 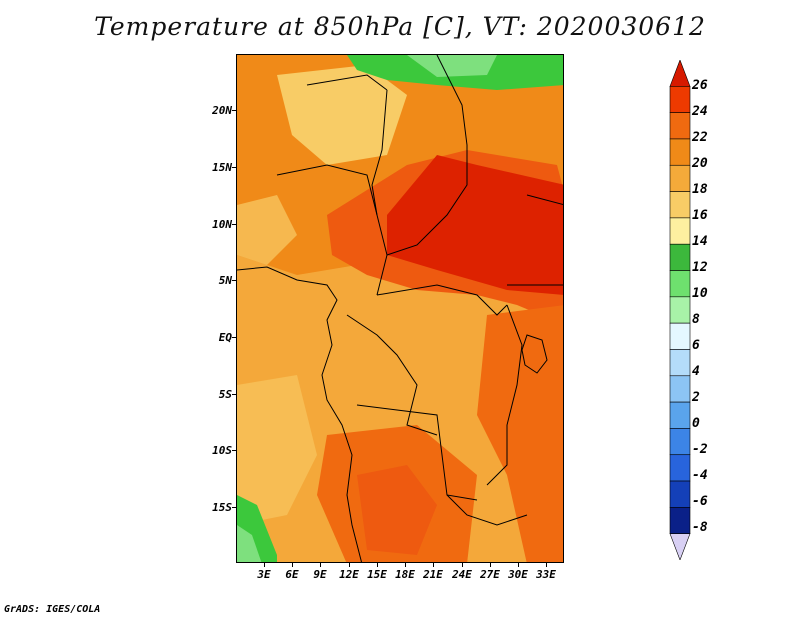 What do you see at coordinates (700, 241) in the screenshot?
I see `colorbar-label-14: 14` at bounding box center [700, 241].